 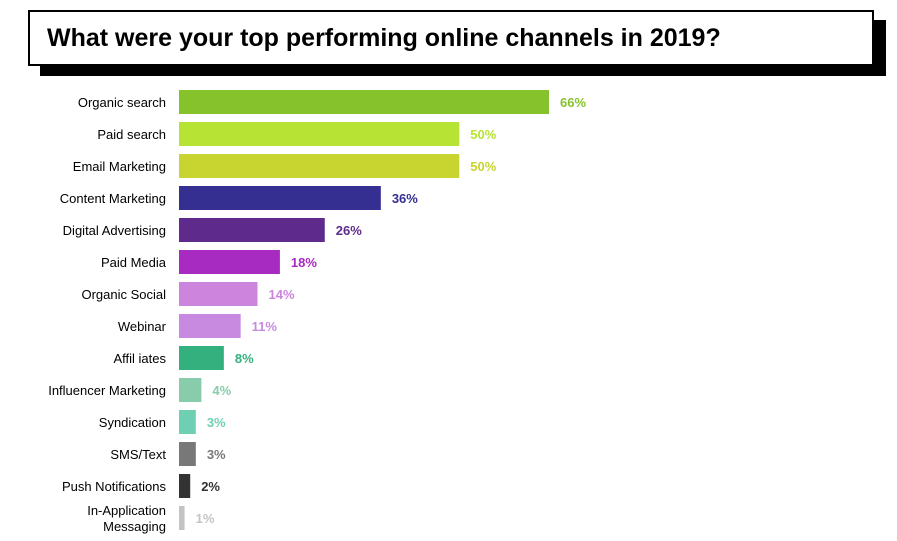 What do you see at coordinates (114, 486) in the screenshot?
I see `category-label: Push Notifications` at bounding box center [114, 486].